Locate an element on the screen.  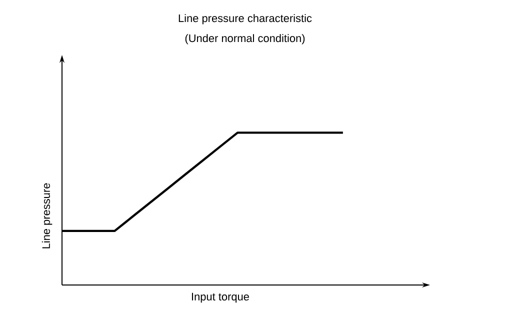
y-axis-title: Line pressure is located at coordinates (47, 215).